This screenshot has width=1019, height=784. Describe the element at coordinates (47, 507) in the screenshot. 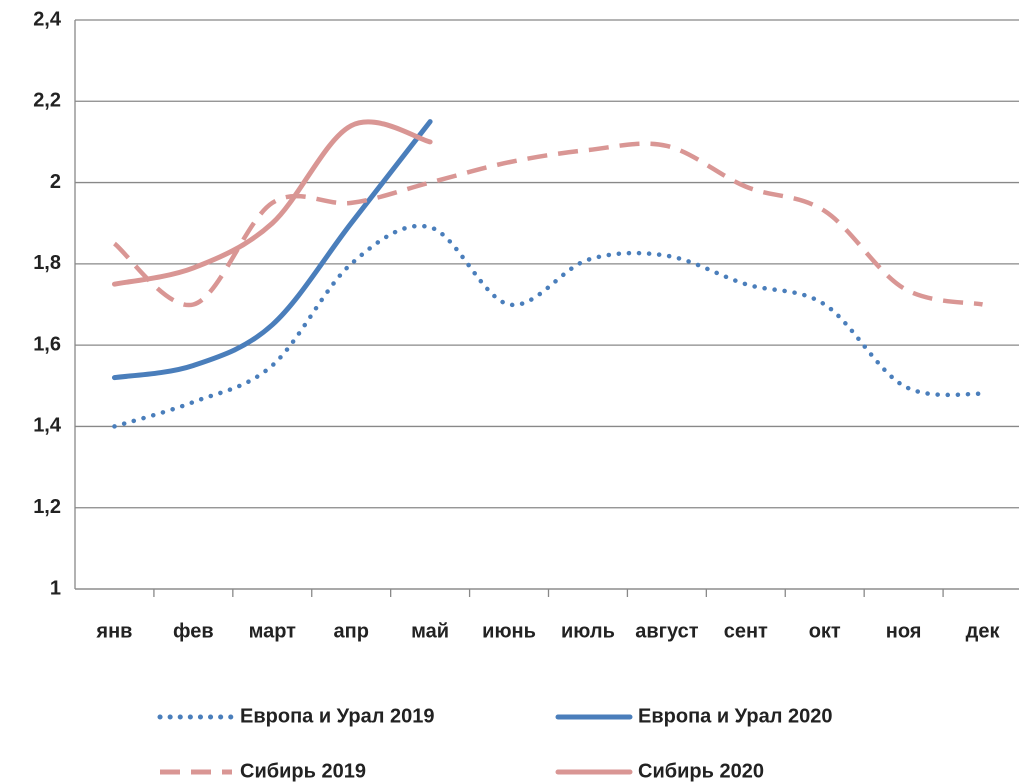

I see `y-tick-label: 1,2` at that location.